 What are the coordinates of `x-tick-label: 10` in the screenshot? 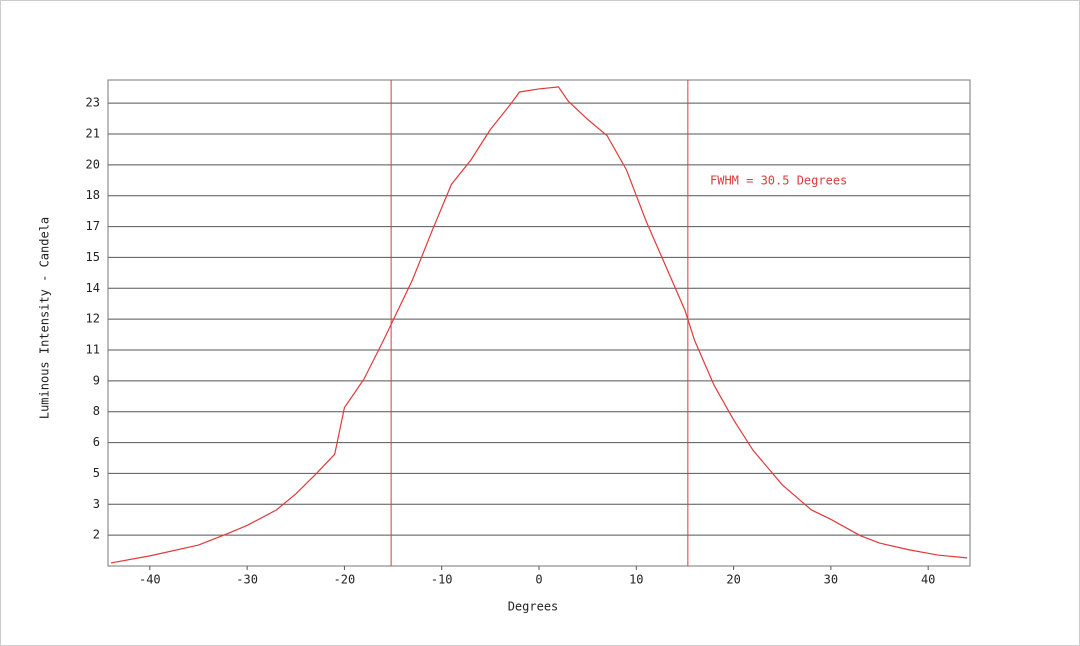 It's located at (636, 580).